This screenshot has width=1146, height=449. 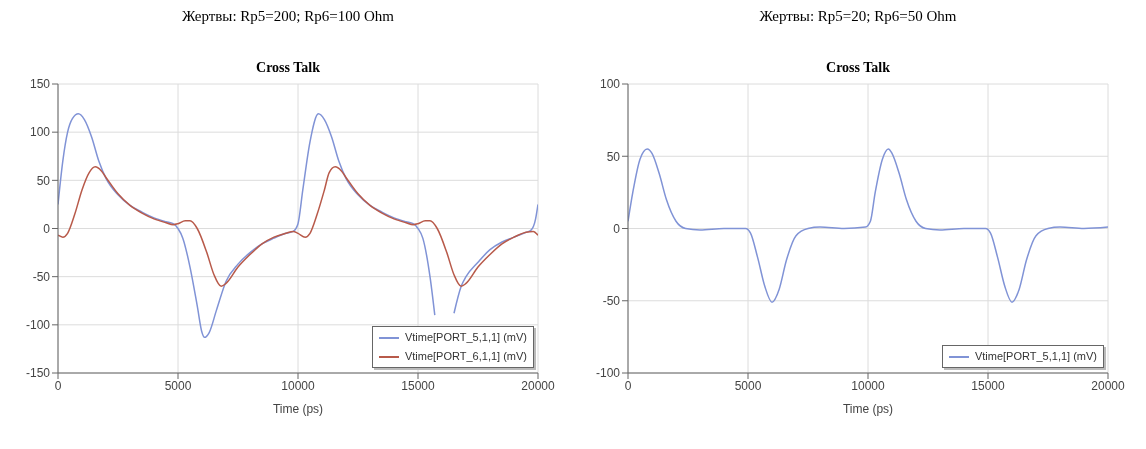 I want to click on chart-title: Жертвы: Rp5=200; Rp6=100 Ohm, so click(x=288, y=17).